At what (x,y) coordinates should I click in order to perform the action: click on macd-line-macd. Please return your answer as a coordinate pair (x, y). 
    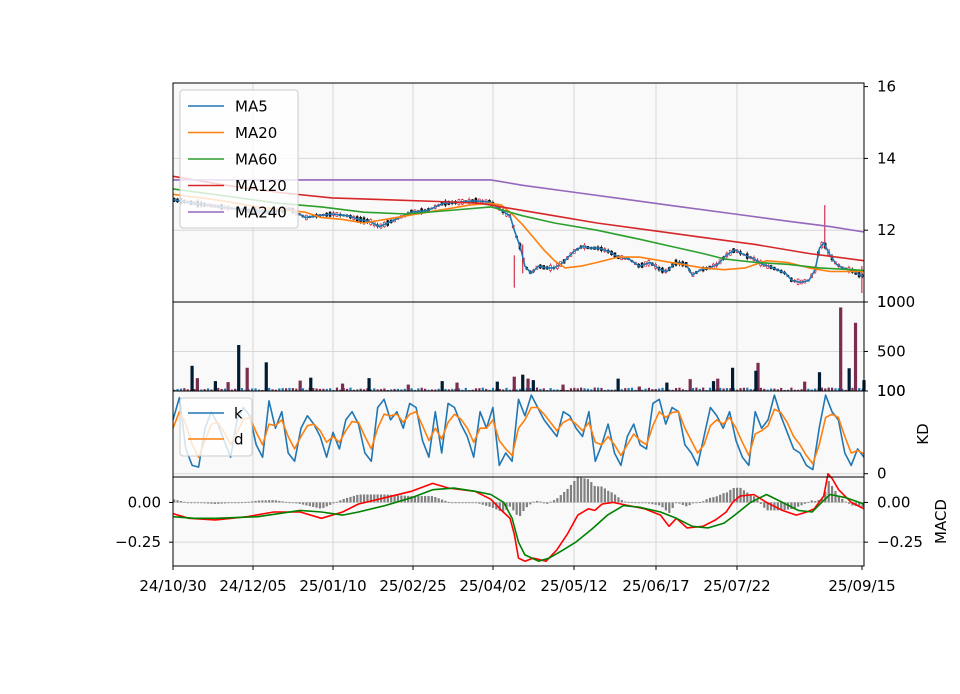
    Looking at the image, I should click on (518, 517).